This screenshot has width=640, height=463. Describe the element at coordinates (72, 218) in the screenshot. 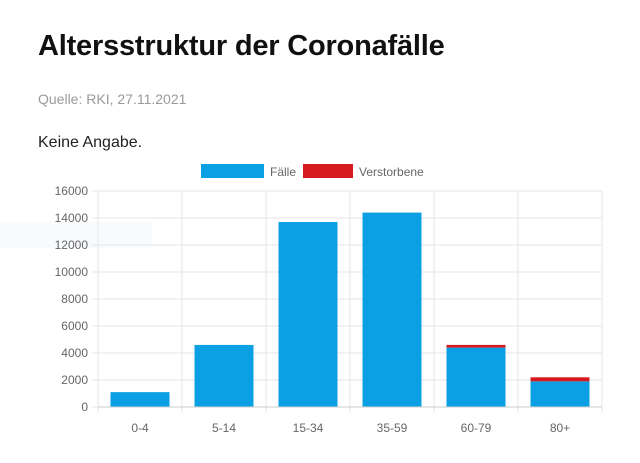

I see `y-tick-label: 14000` at that location.